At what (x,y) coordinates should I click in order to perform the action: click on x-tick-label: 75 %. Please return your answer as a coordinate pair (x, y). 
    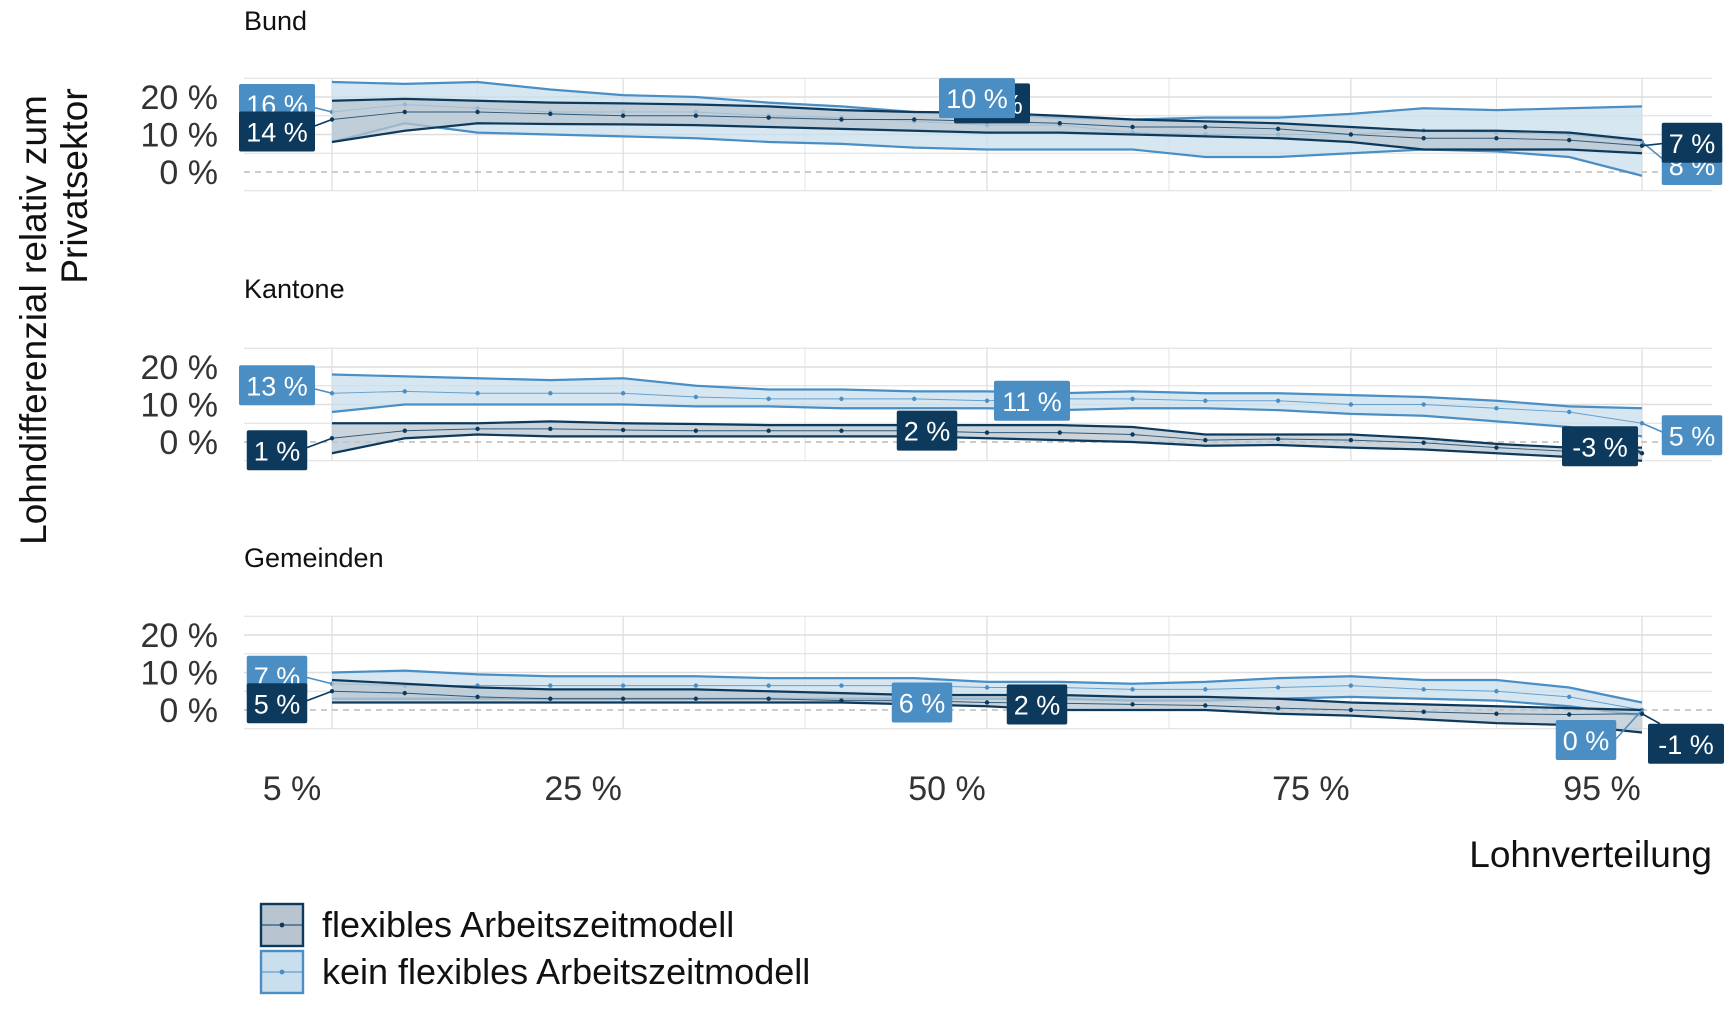
    Looking at the image, I should click on (1311, 789).